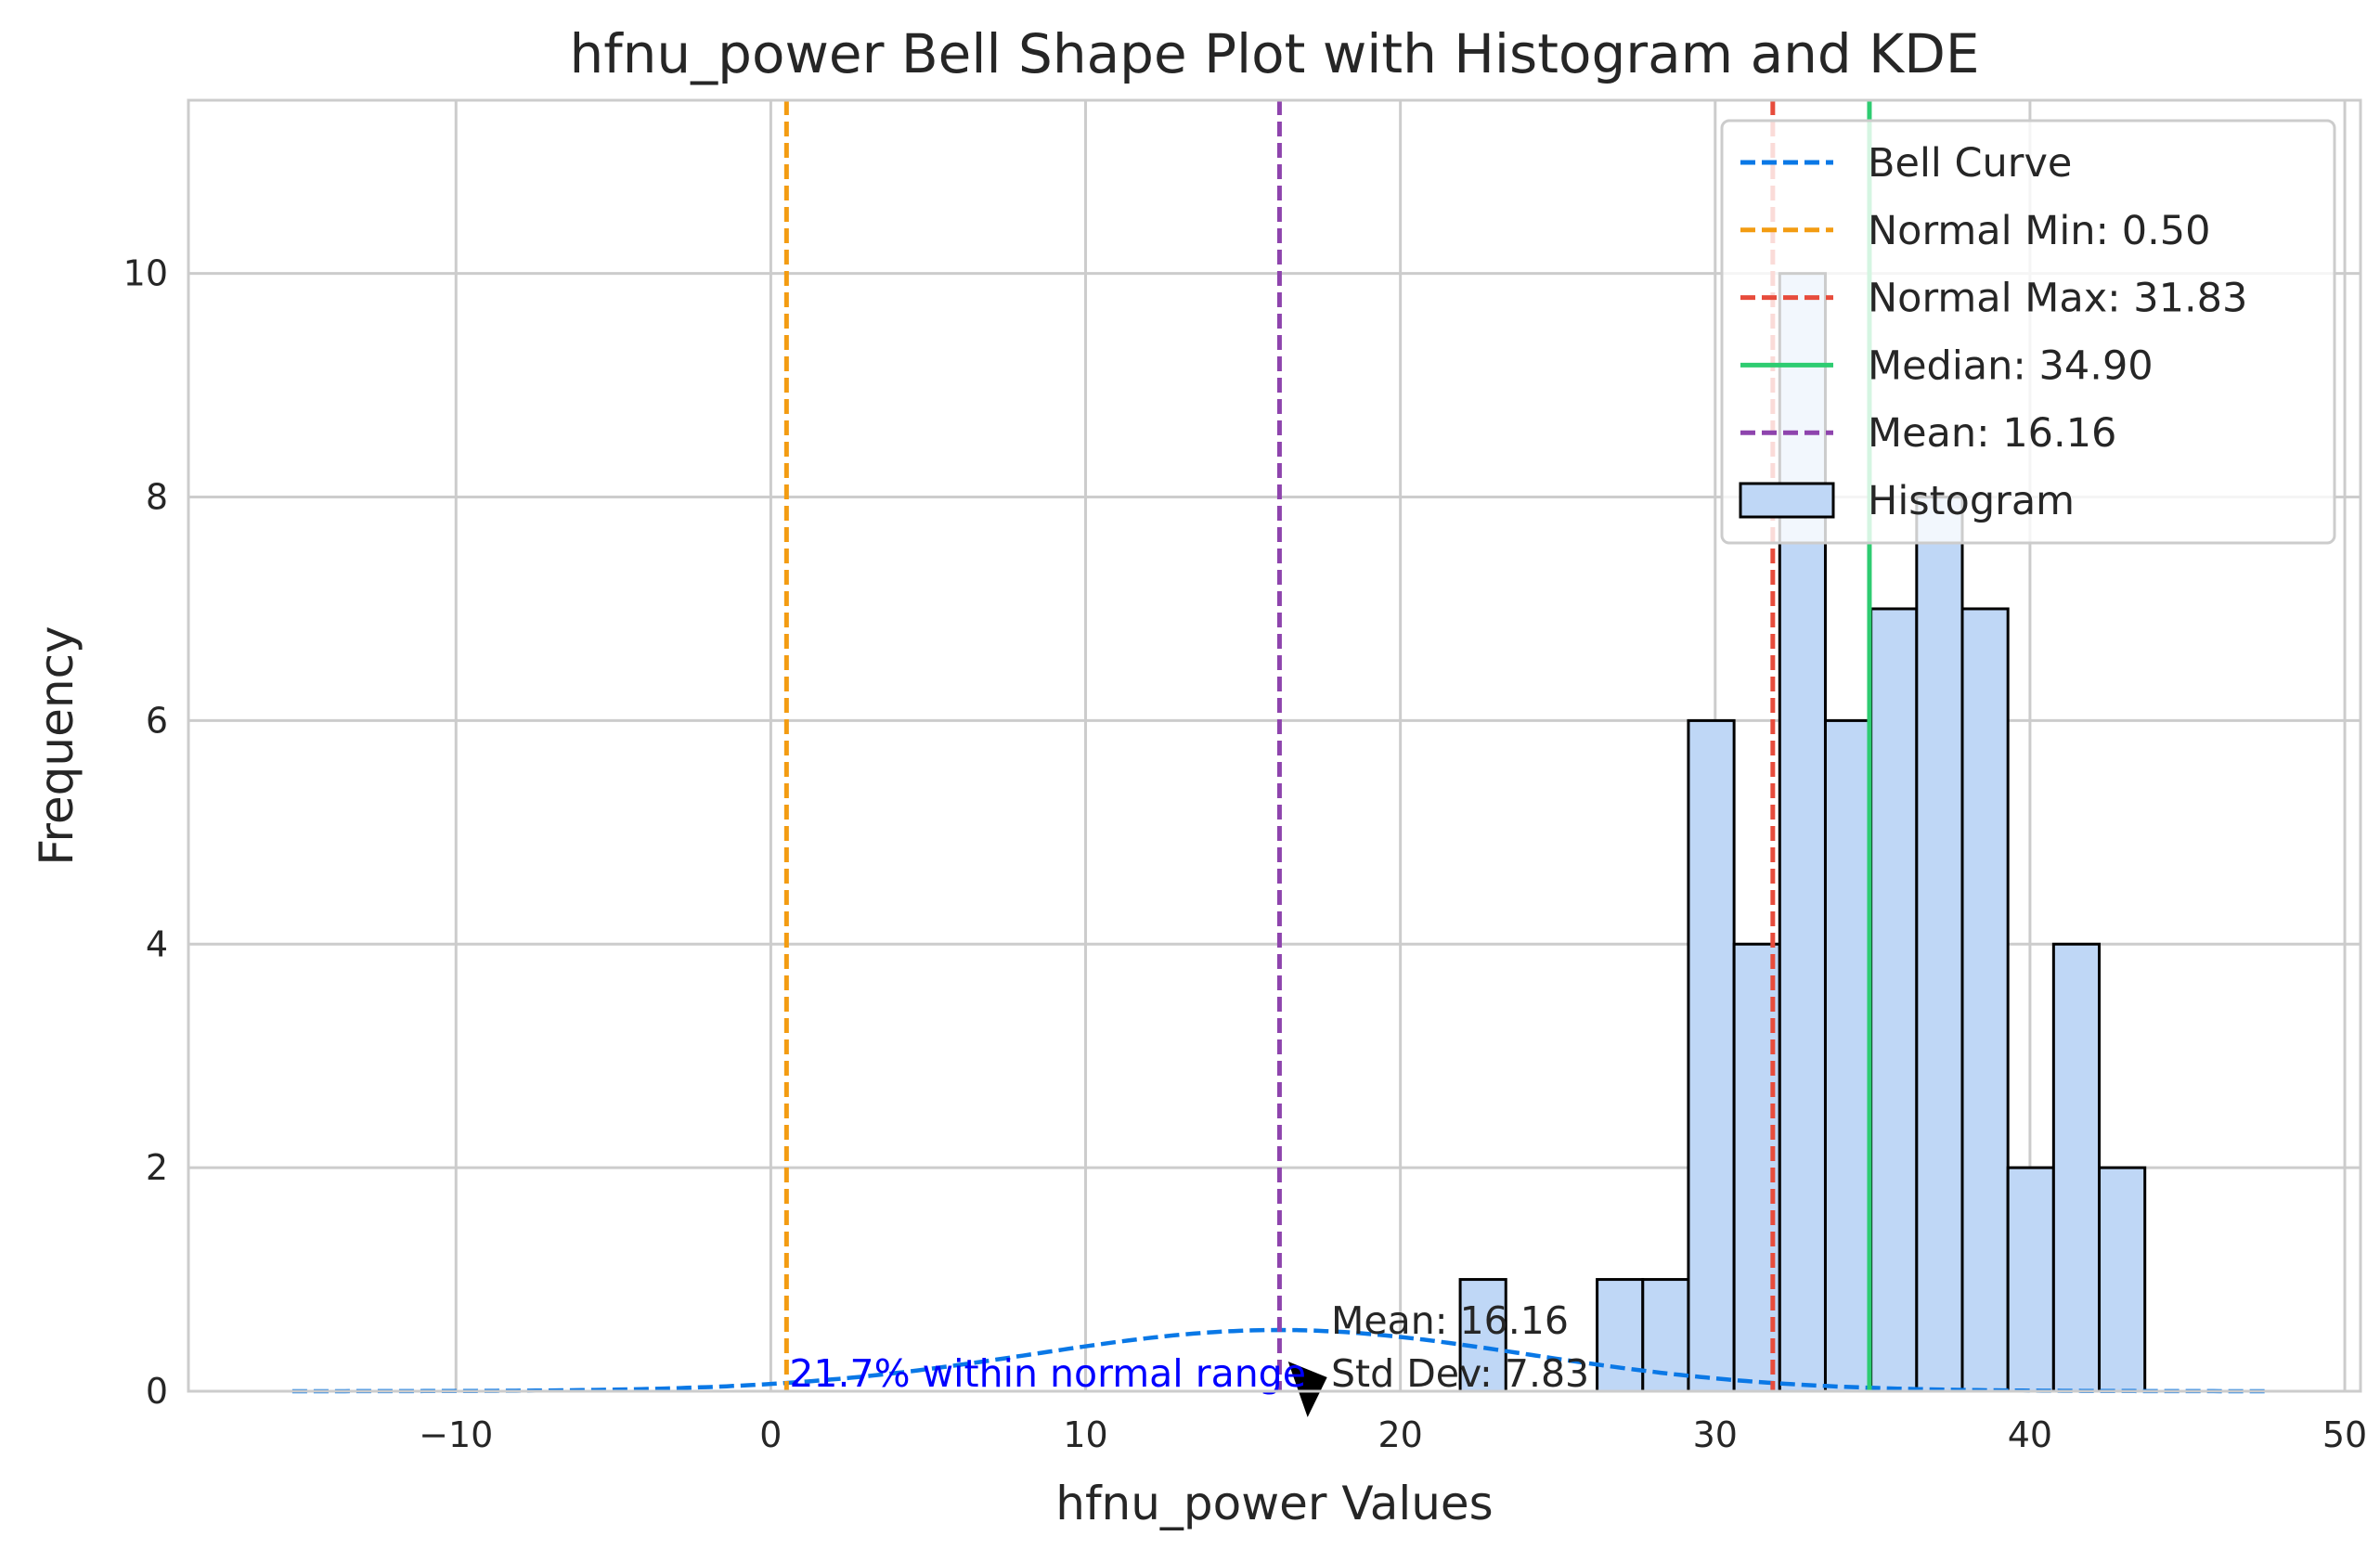 This screenshot has width=2380, height=1562. Describe the element at coordinates (2057, 299) in the screenshot. I see `legend-label: Normal Max: 31.83` at that location.